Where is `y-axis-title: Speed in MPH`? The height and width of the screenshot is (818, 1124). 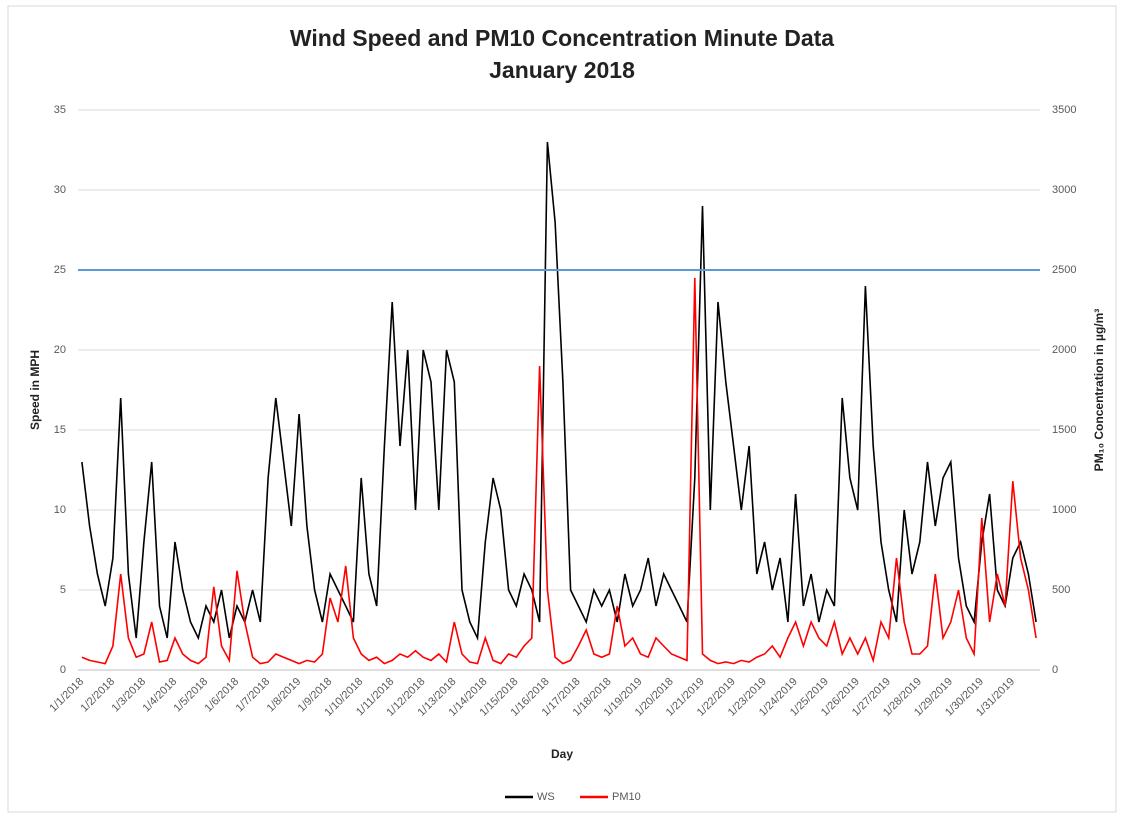 y-axis-title: Speed in MPH is located at coordinates (35, 390).